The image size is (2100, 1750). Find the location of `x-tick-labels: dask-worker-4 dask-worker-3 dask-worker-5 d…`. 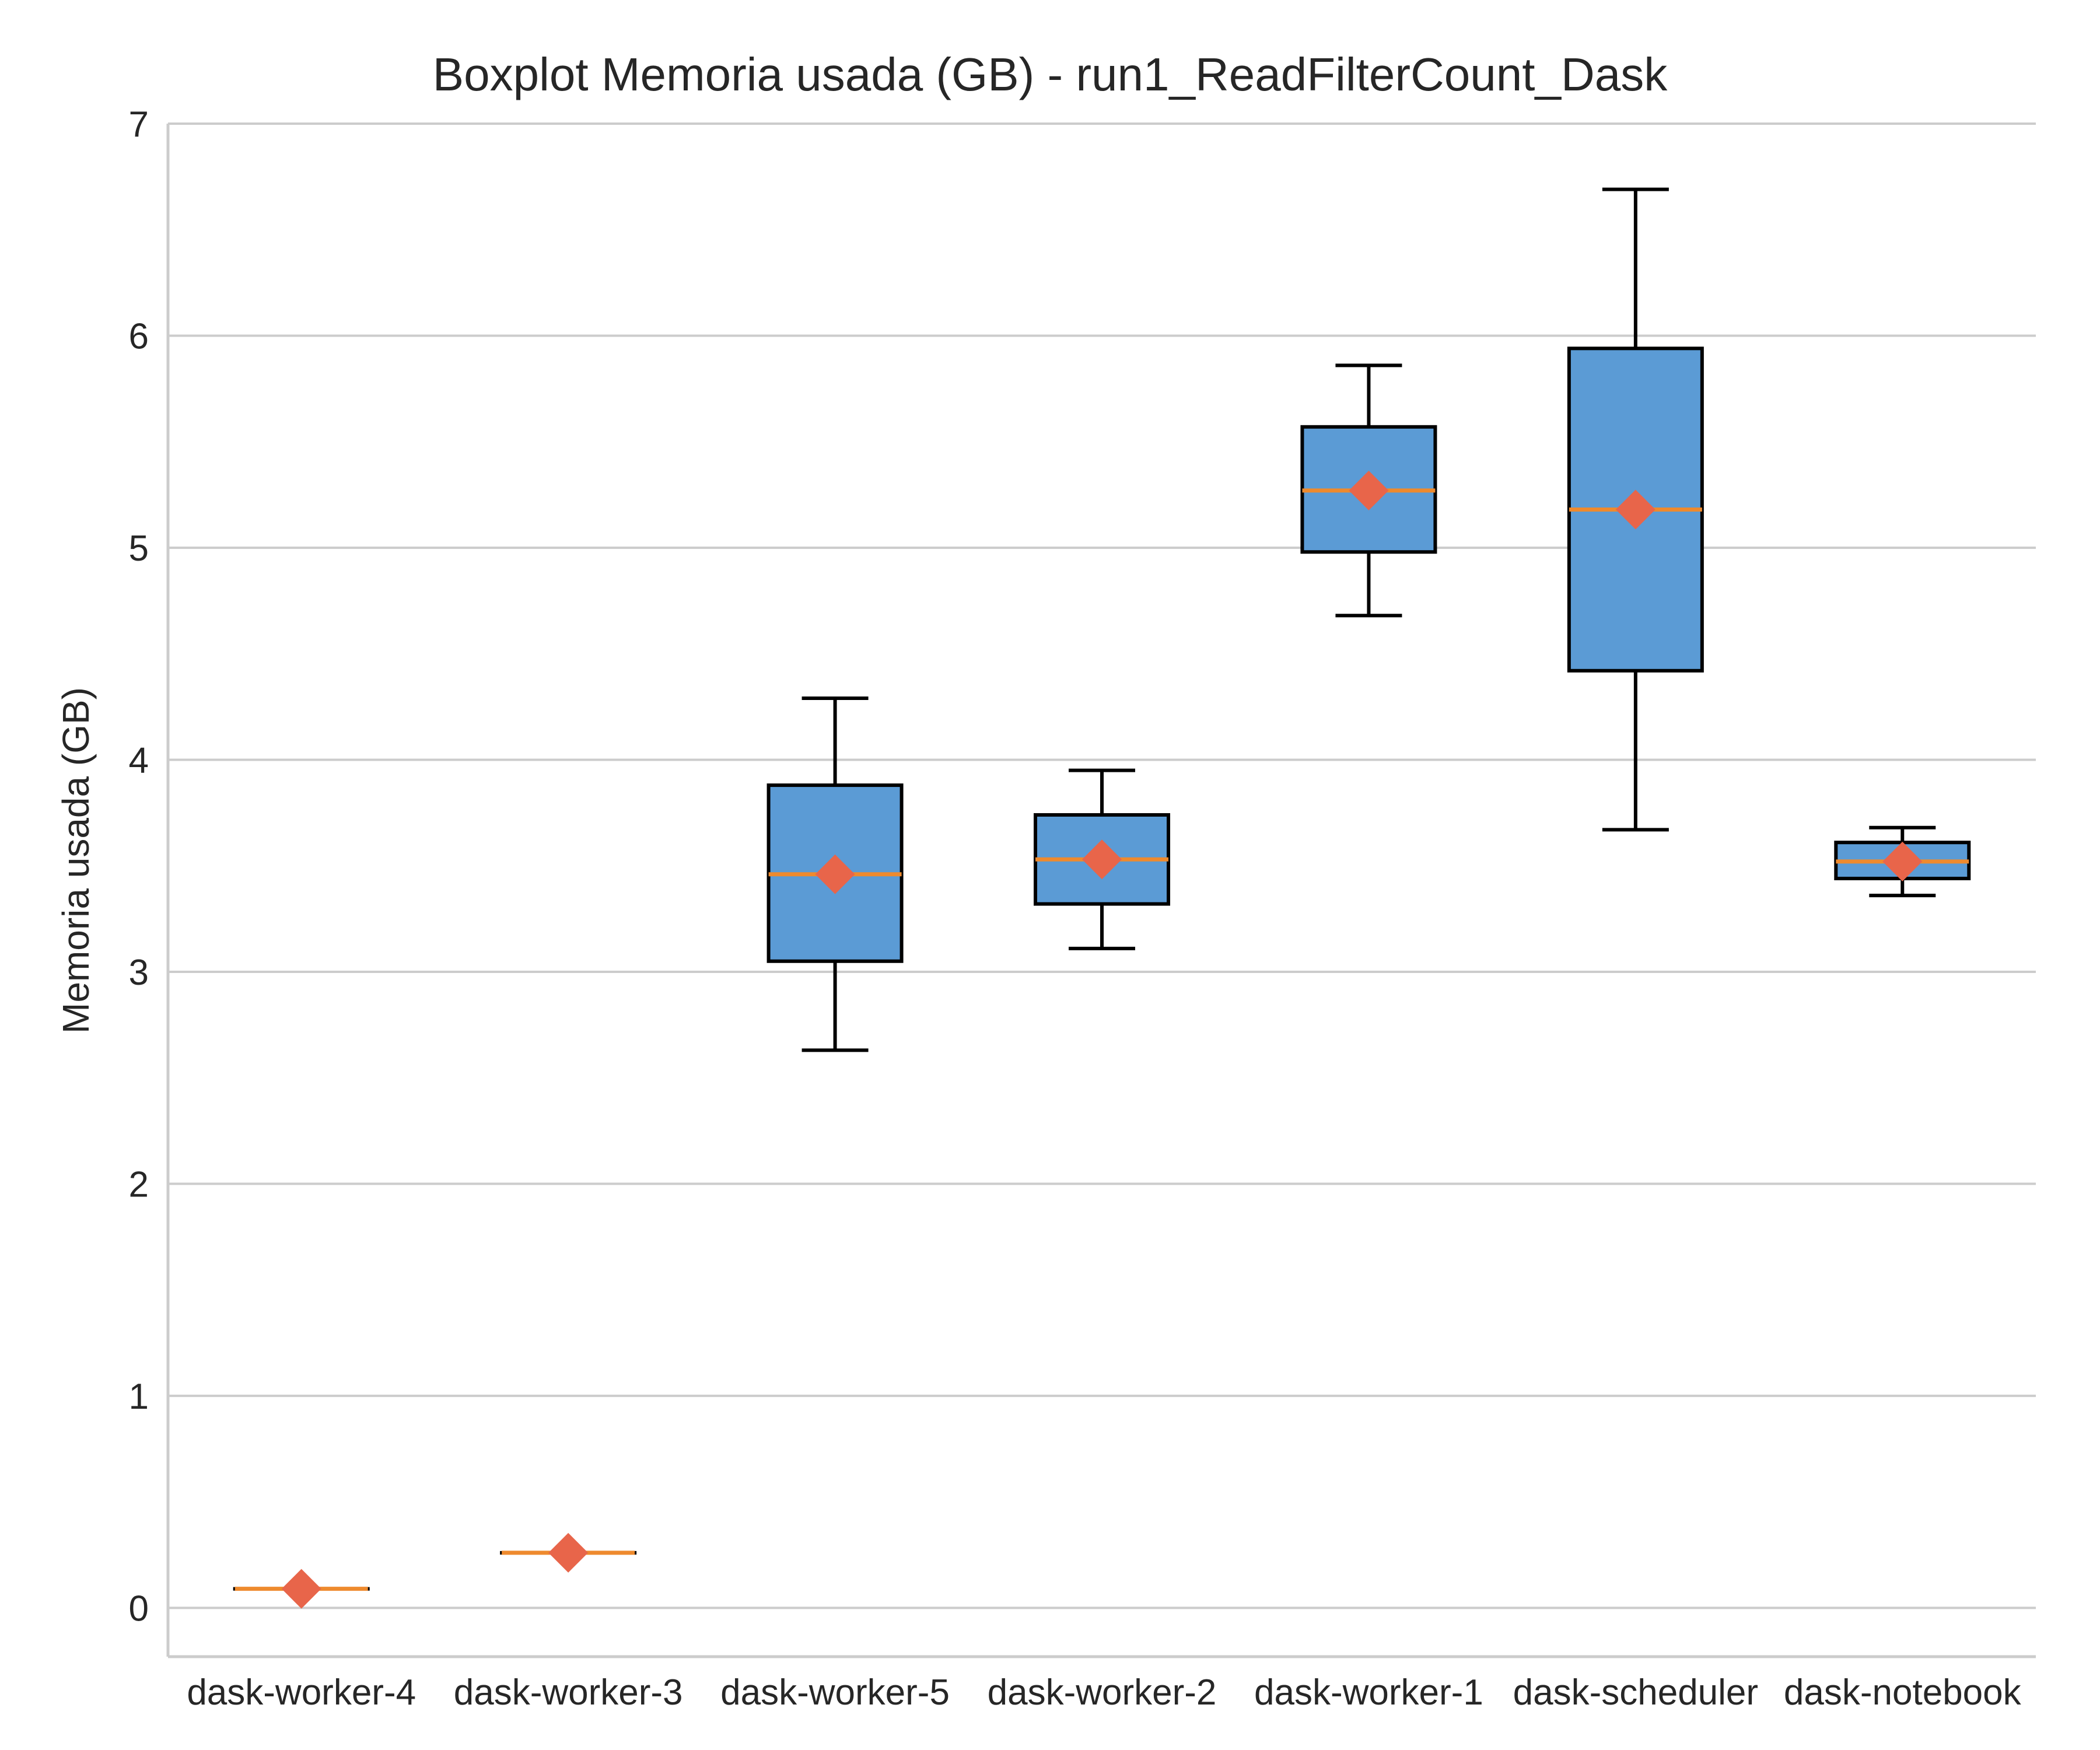

x-tick-labels: dask-worker-4 dask-worker-3 dask-worker-5 d… is located at coordinates (1104, 1692).